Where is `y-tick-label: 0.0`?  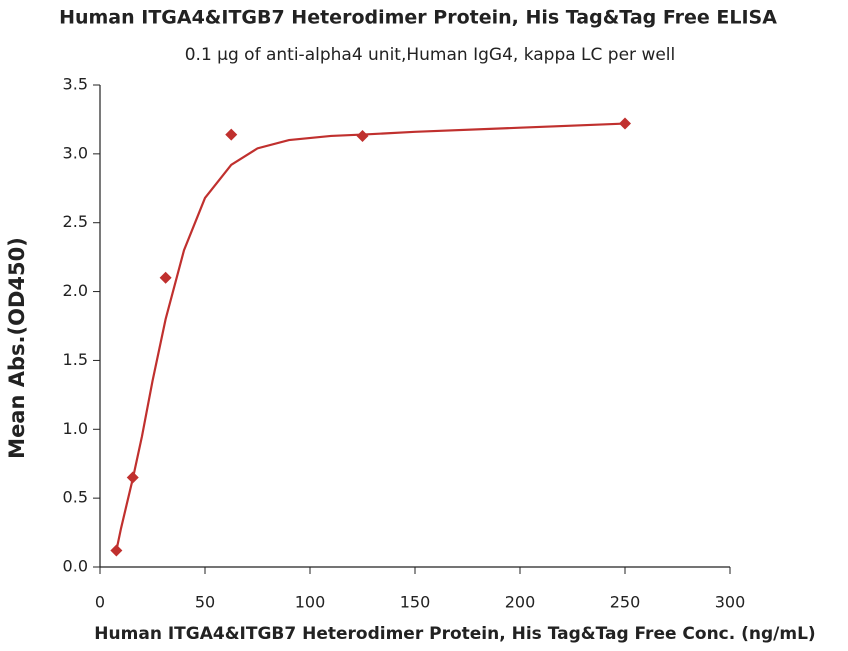 y-tick-label: 0.0 is located at coordinates (75, 566).